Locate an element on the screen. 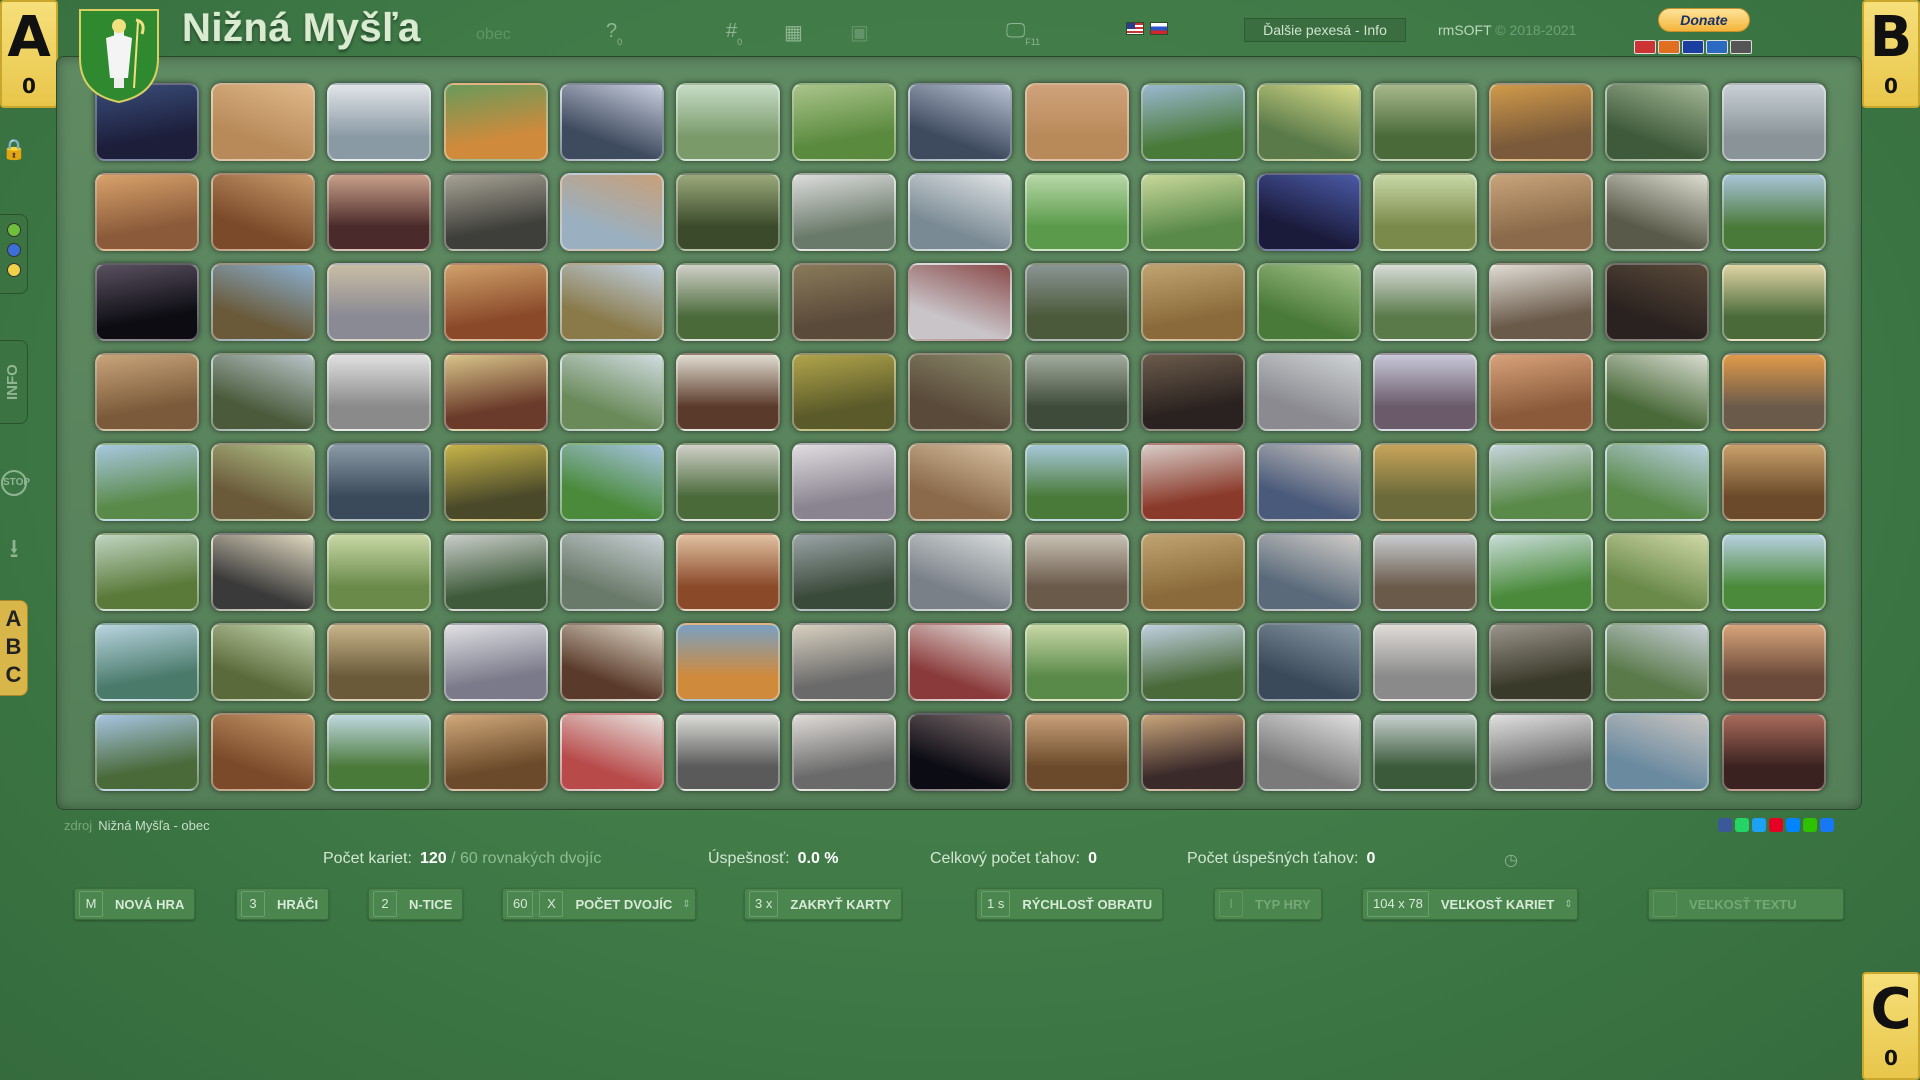 This screenshot has height=1080, width=1920. players-value: 3 is located at coordinates (253, 904).